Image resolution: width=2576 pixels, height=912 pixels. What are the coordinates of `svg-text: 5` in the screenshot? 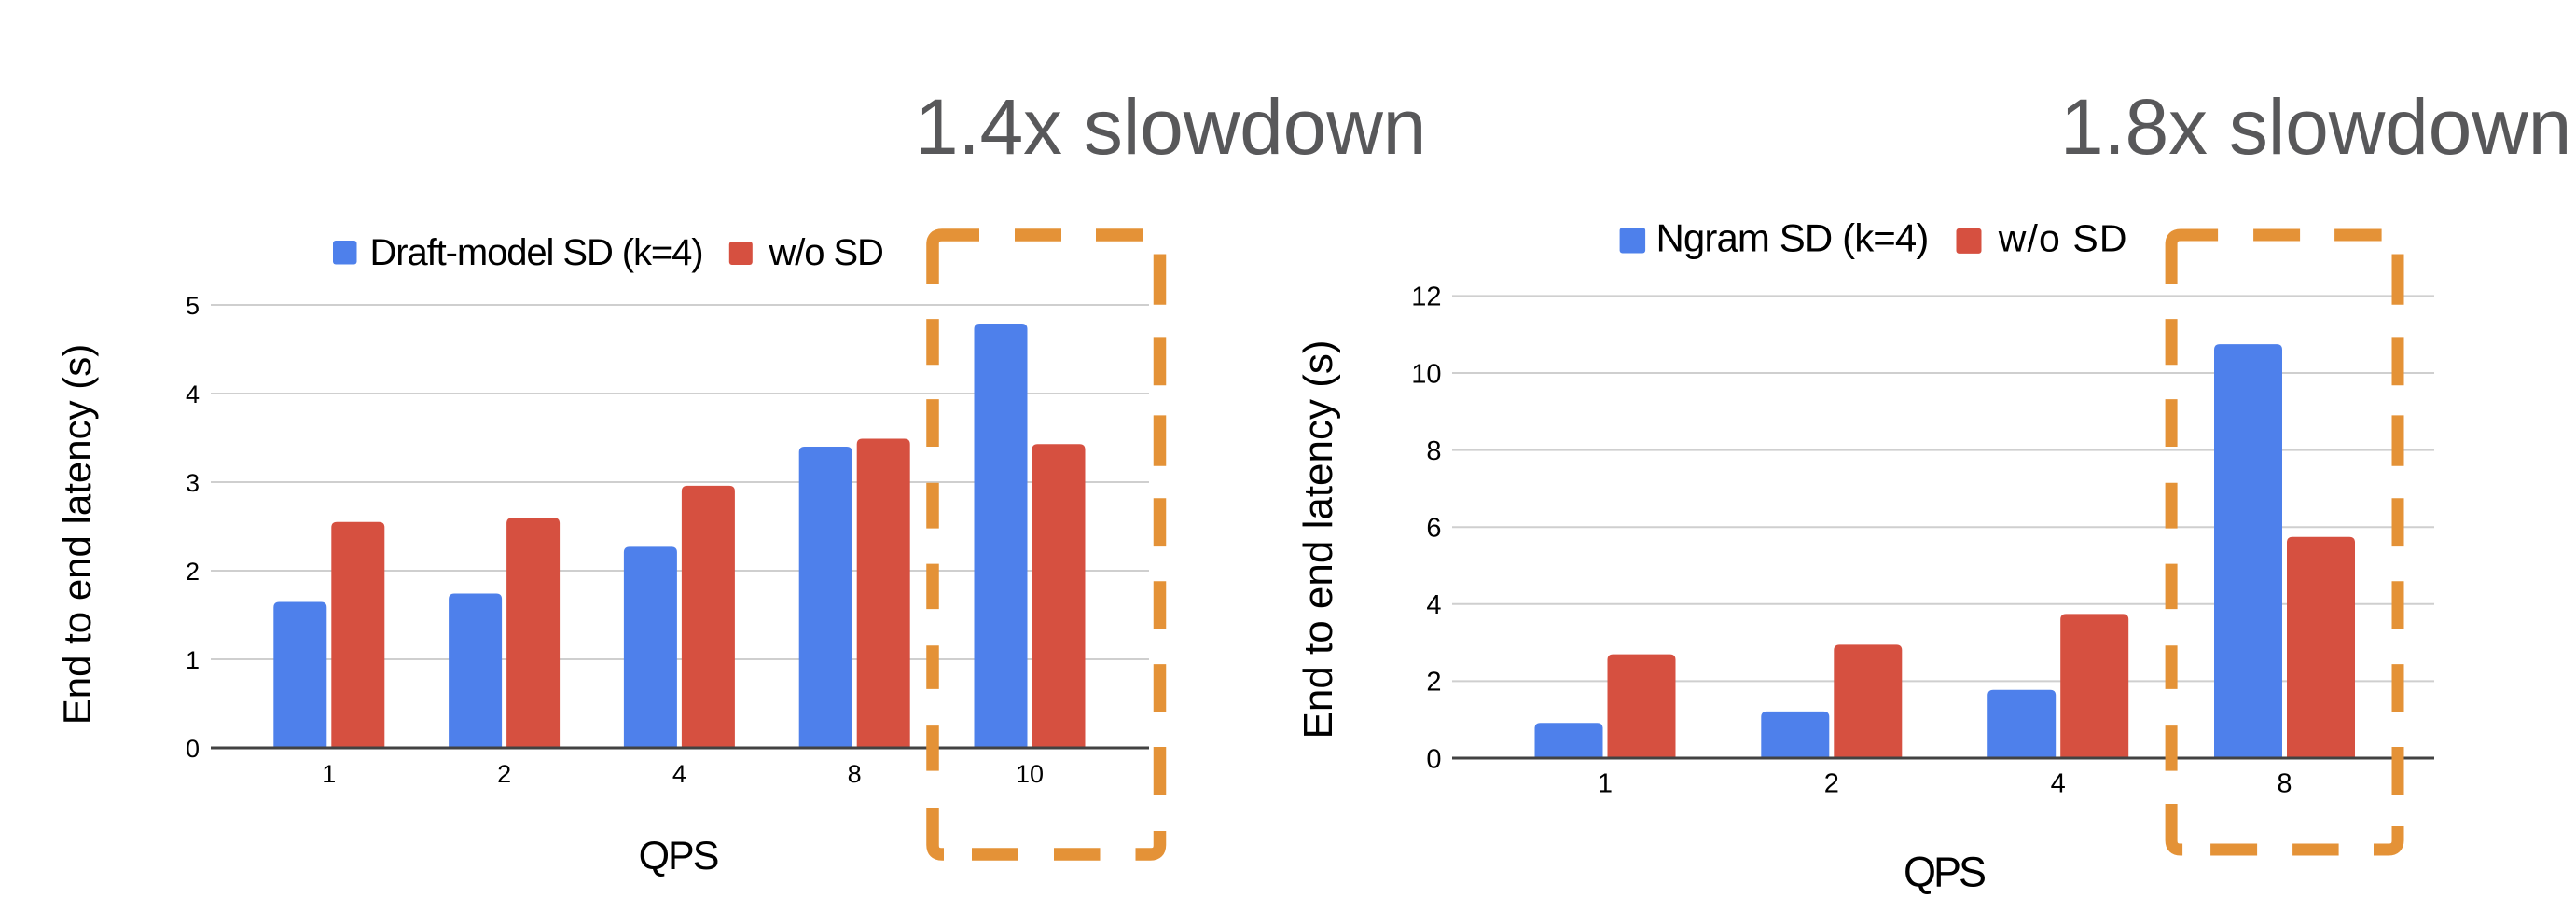 It's located at (193, 306).